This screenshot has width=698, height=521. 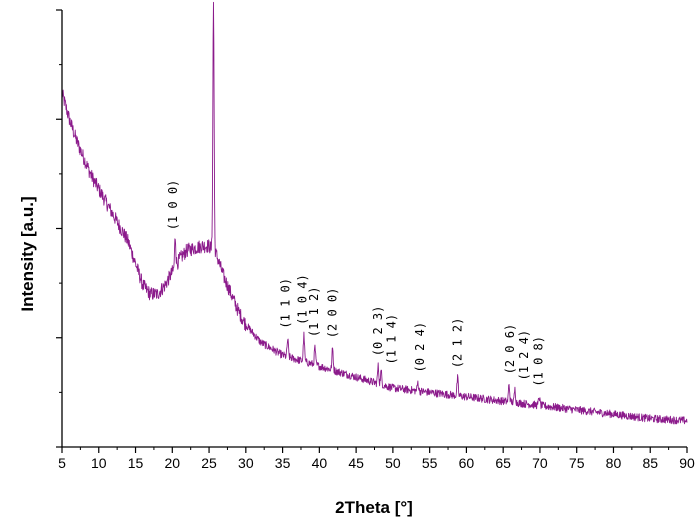 What do you see at coordinates (650, 463) in the screenshot?
I see `x-tick-label: 85` at bounding box center [650, 463].